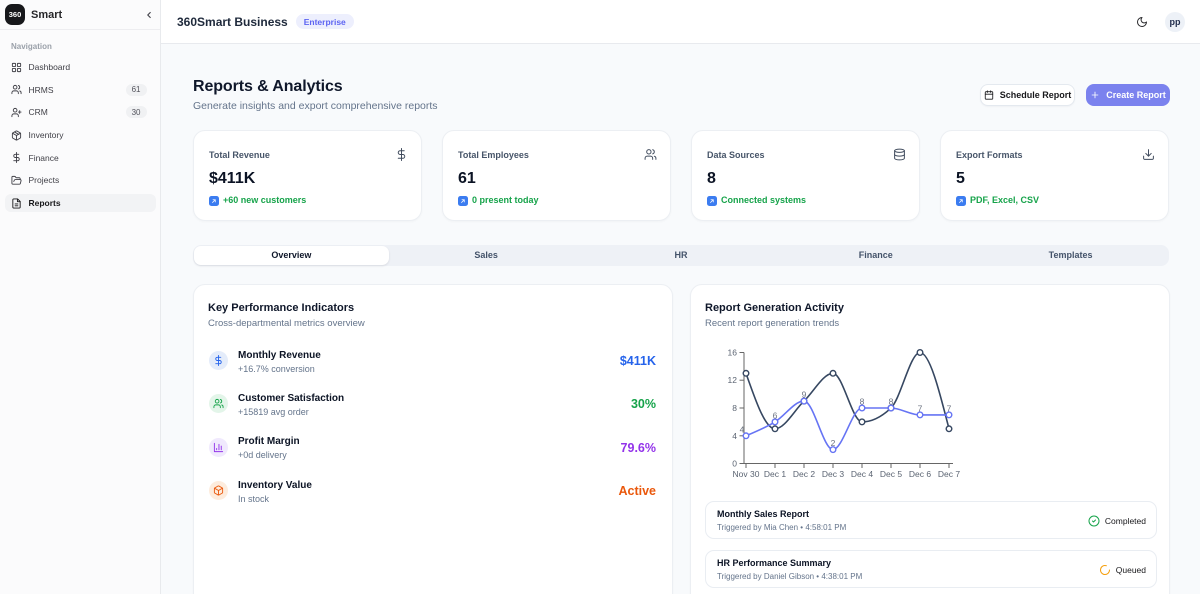  What do you see at coordinates (862, 474) in the screenshot?
I see `svg-text: Dec 4` at bounding box center [862, 474].